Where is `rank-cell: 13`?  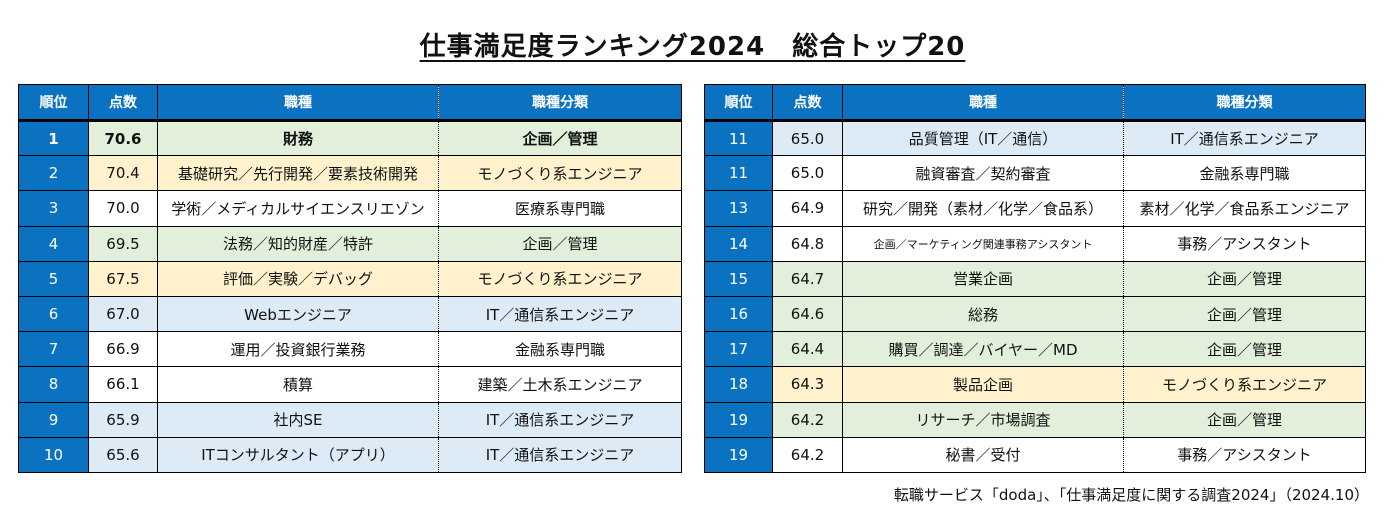
rank-cell: 13 is located at coordinates (738, 208).